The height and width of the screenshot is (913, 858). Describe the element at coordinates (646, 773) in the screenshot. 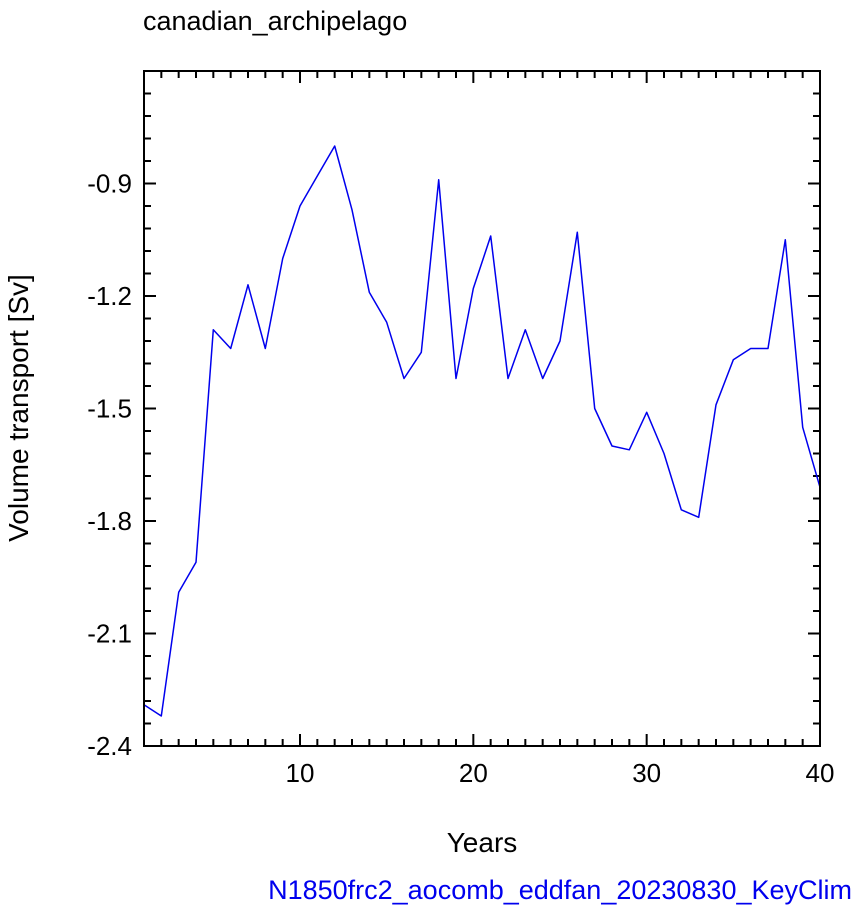

I see `x-tick-label: 30` at that location.